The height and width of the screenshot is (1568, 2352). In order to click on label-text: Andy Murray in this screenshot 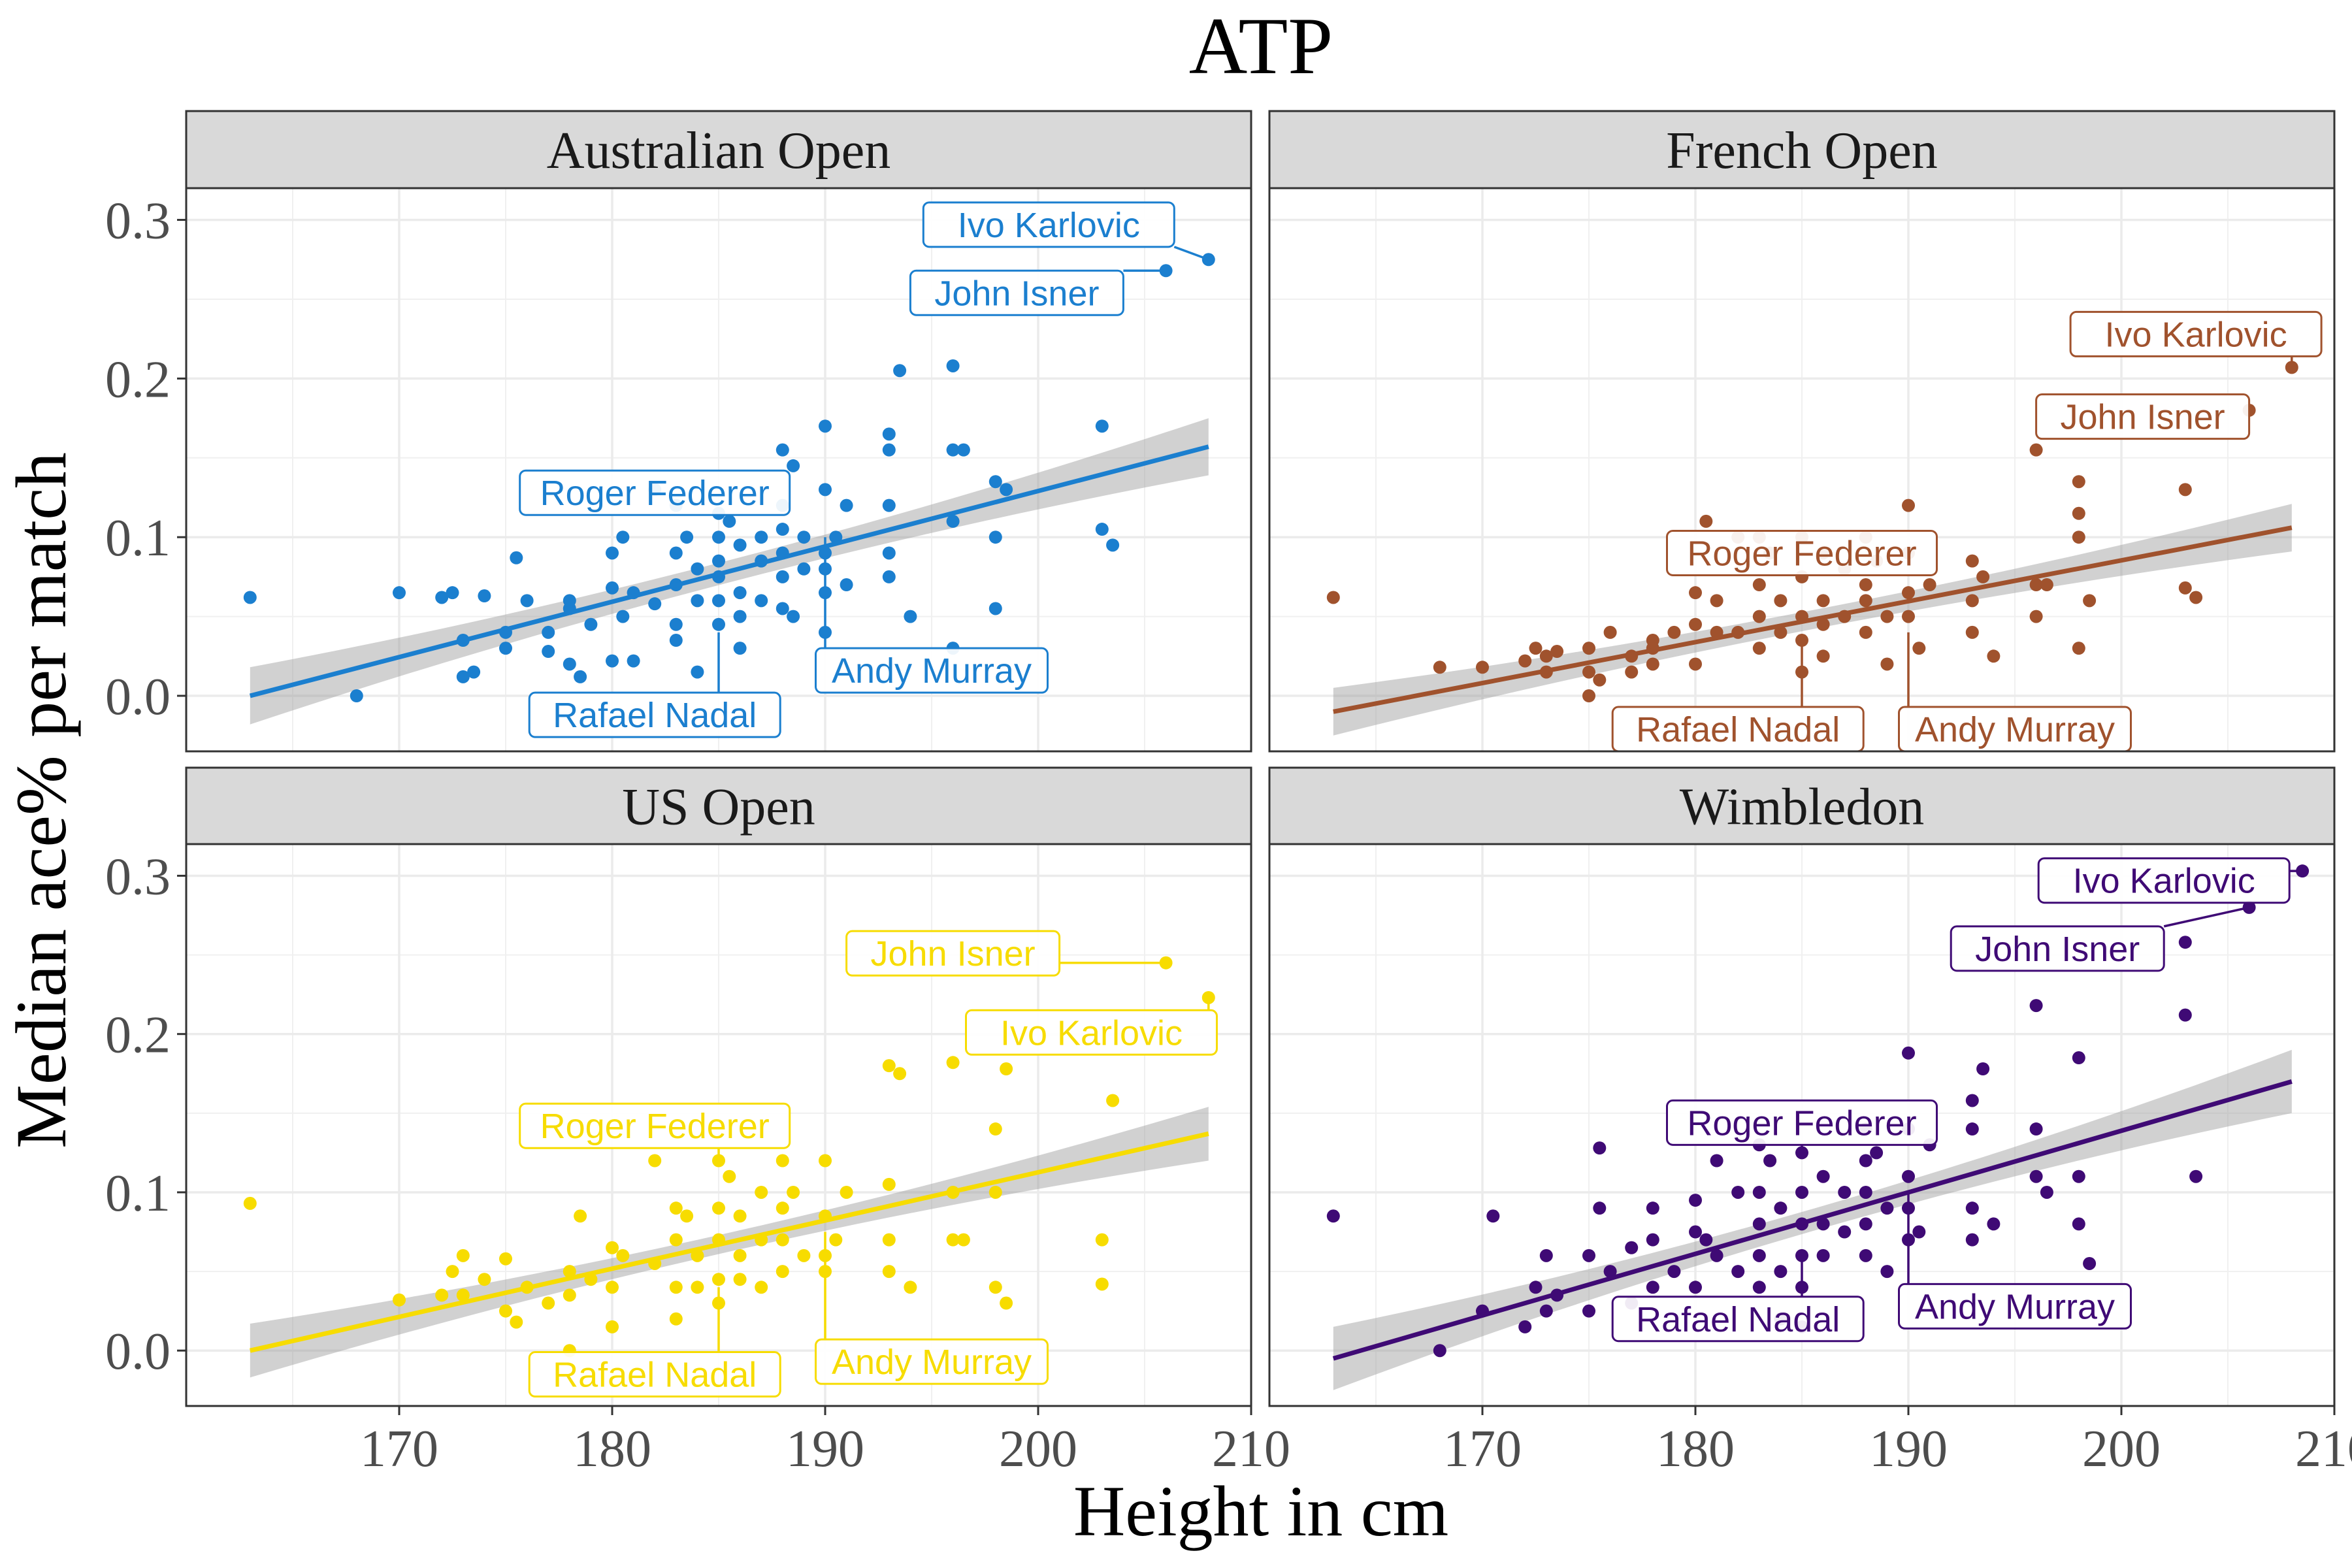, I will do `click(932, 1362)`.